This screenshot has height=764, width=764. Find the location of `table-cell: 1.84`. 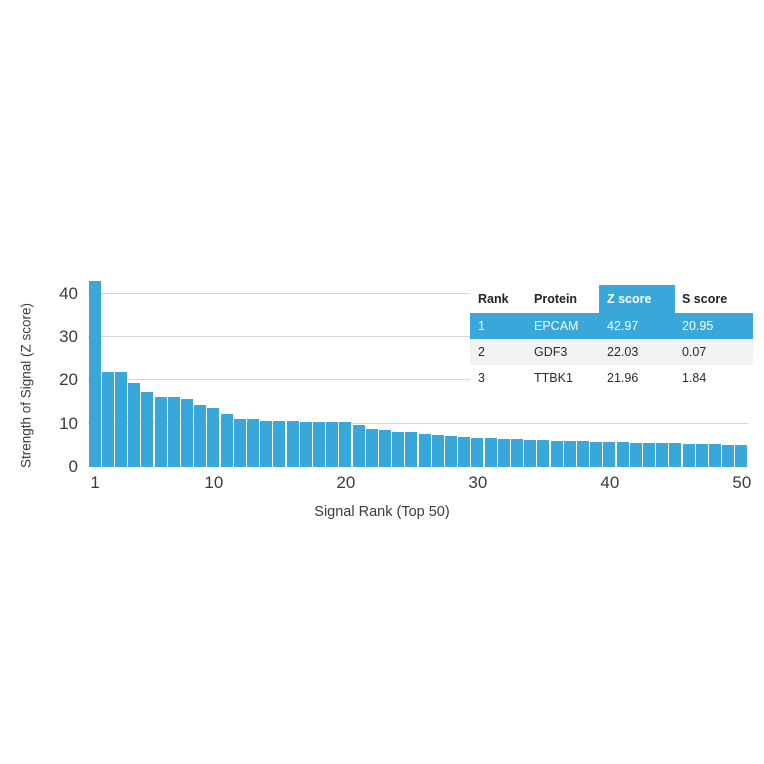

table-cell: 1.84 is located at coordinates (694, 378).